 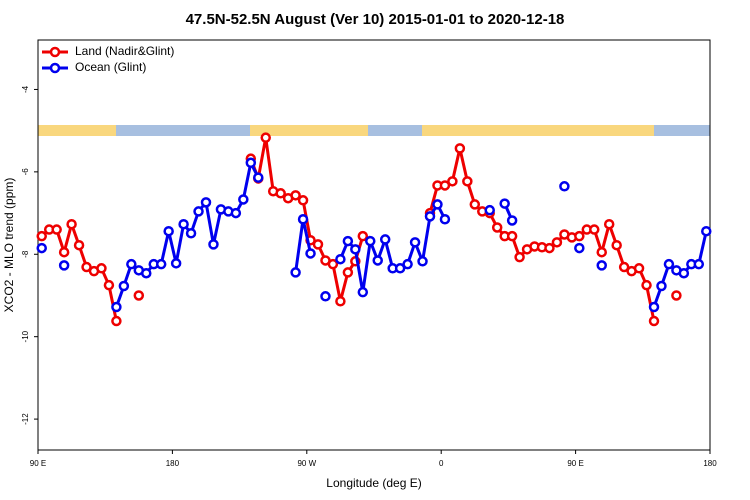 I want to click on legend-marker, so click(x=55, y=52).